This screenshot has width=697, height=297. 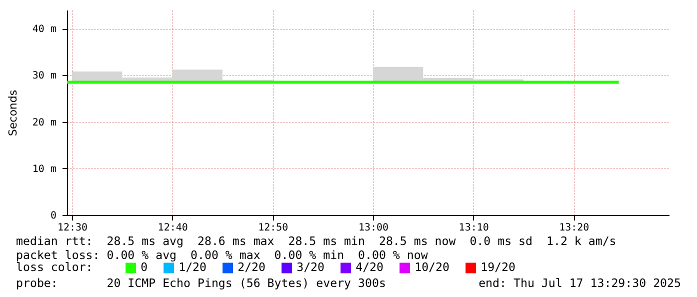 I want to click on x-tick-label: 12:40, so click(x=173, y=228).